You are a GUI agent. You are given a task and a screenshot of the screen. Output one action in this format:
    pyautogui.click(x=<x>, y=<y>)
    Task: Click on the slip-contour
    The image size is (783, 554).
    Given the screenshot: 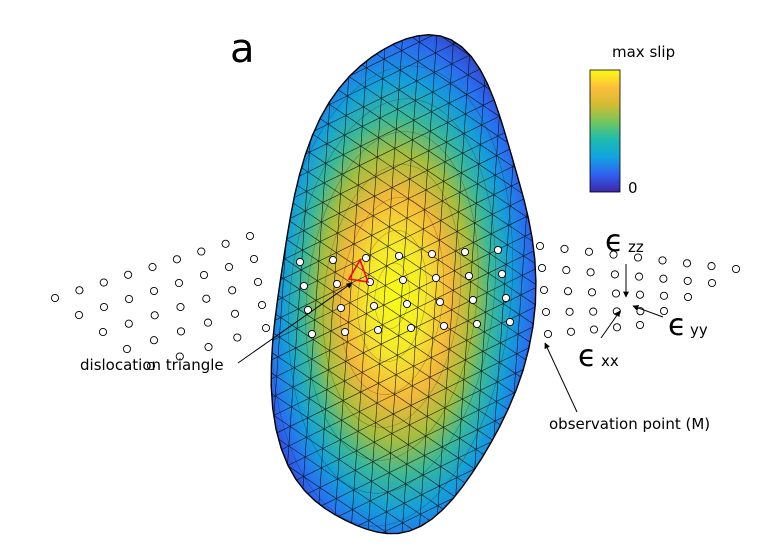 What is the action you would take?
    pyautogui.click(x=392, y=296)
    